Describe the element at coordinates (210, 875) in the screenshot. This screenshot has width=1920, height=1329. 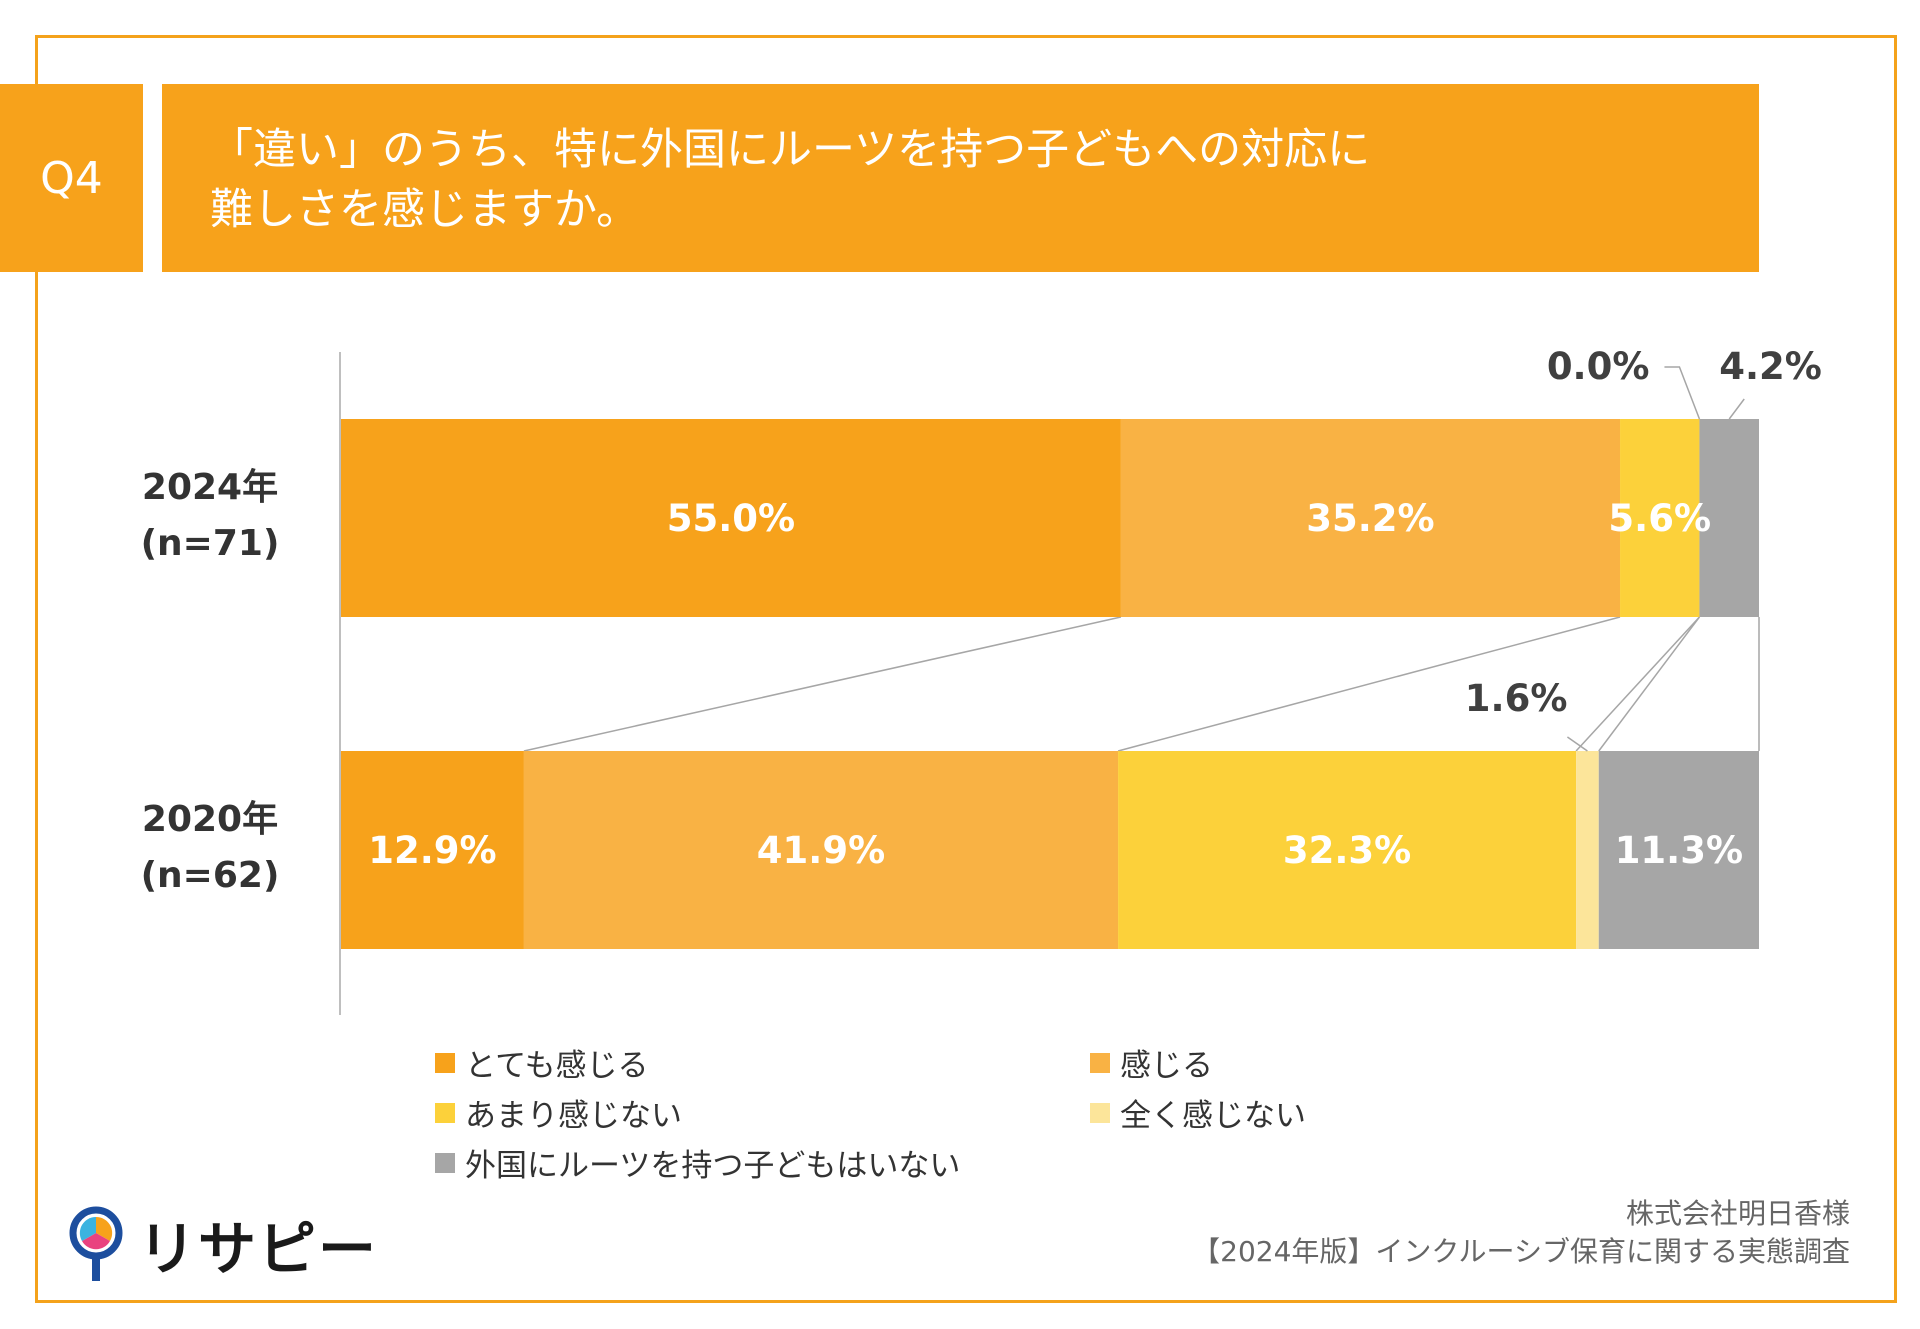
I see `category-n-label: (n=62)` at that location.